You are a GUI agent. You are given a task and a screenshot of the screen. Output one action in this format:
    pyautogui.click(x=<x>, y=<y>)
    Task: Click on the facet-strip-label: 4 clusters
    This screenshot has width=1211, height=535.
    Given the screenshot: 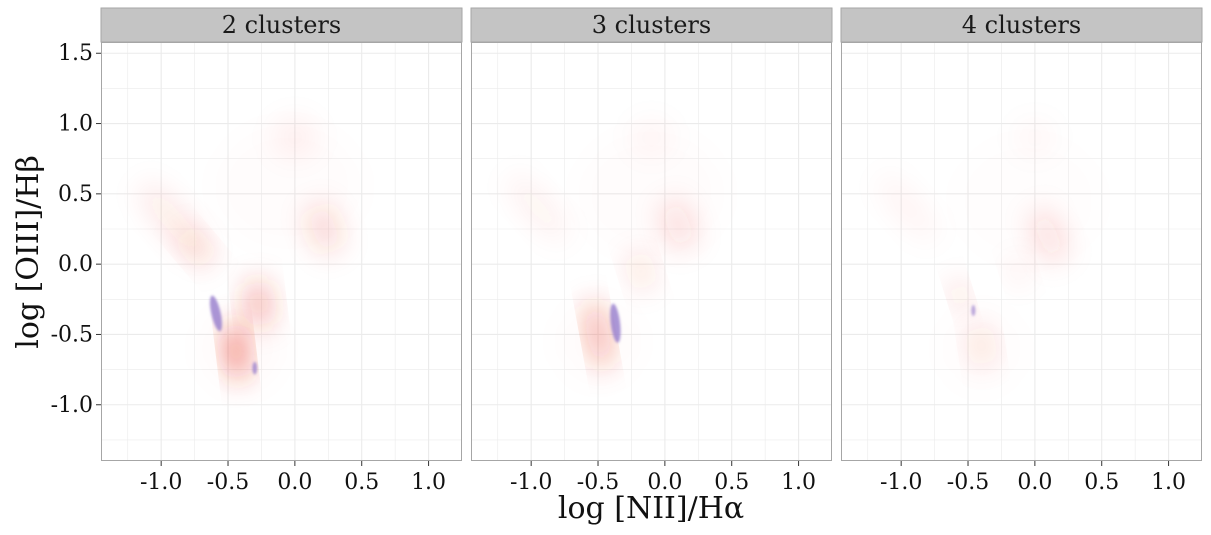 What is the action you would take?
    pyautogui.click(x=1021, y=25)
    